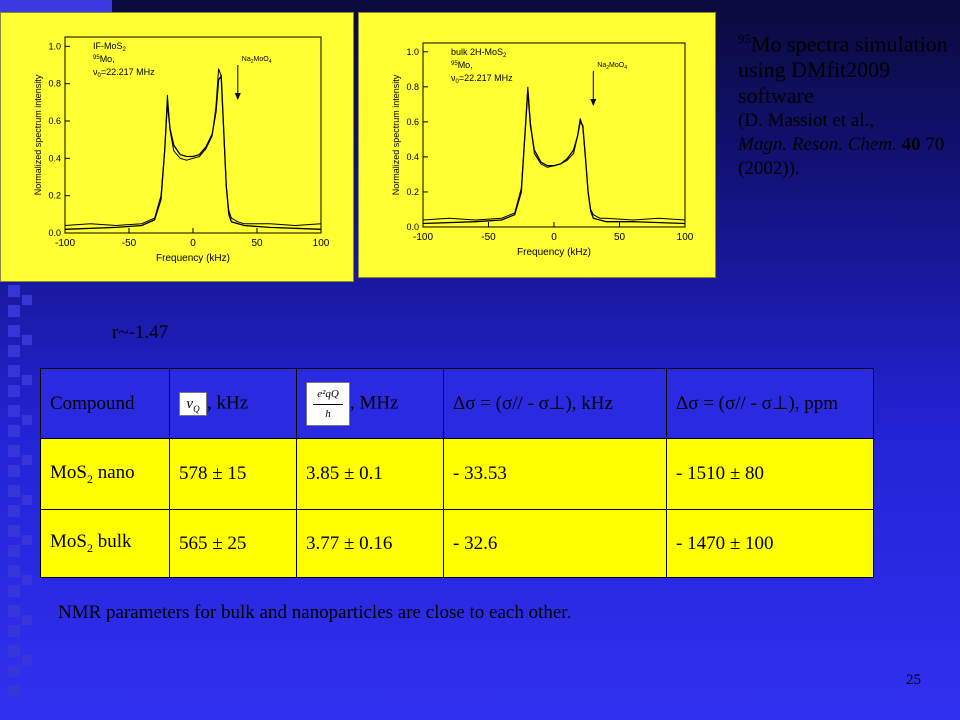 The height and width of the screenshot is (720, 960). I want to click on note-ref-b: Magn. Reson. Chem., so click(817, 145).